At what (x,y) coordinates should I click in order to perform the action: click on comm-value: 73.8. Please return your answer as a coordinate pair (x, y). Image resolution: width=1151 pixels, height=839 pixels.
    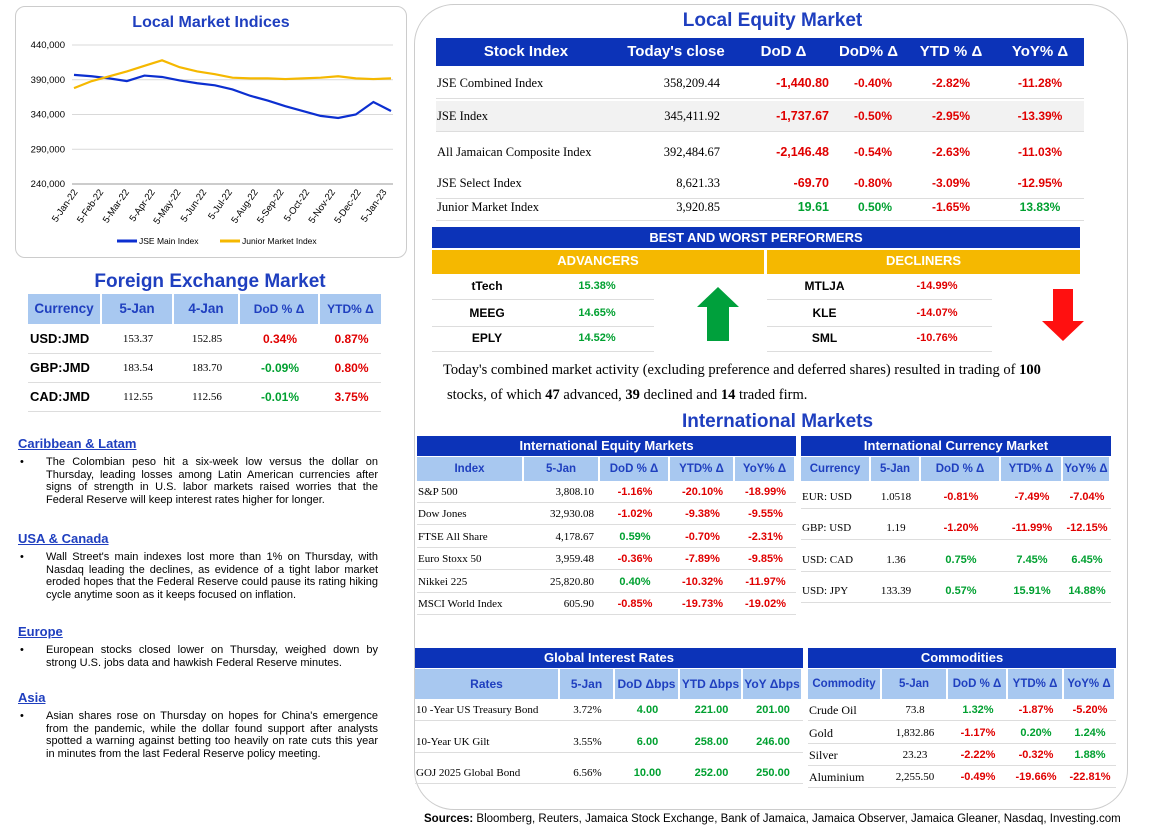
    Looking at the image, I should click on (915, 710).